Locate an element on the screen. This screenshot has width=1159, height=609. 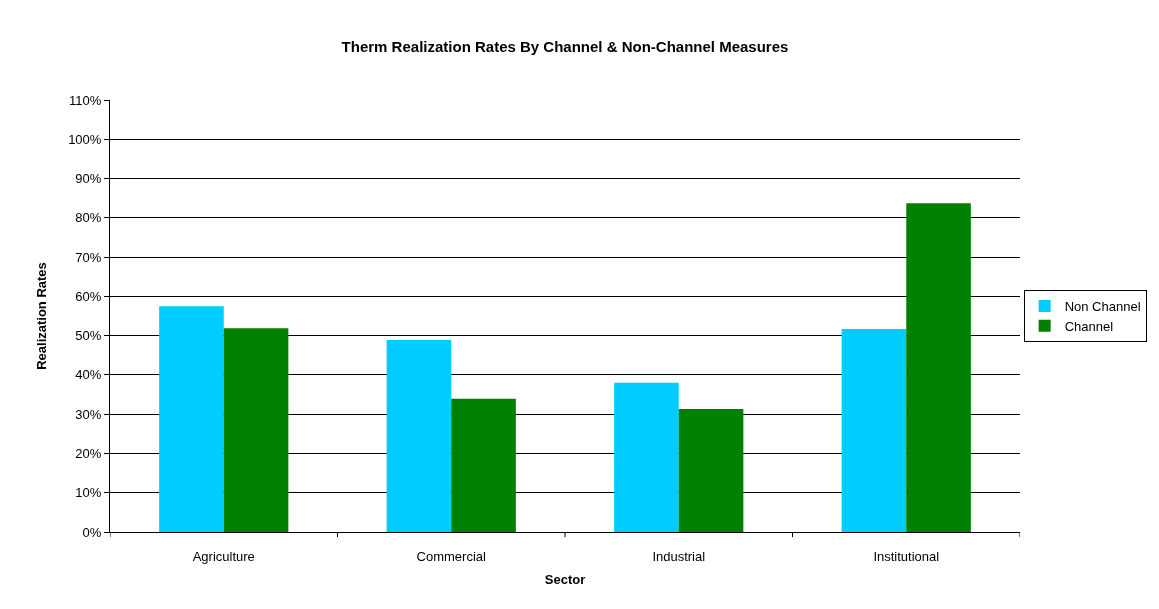
x-tick-label: Institutional is located at coordinates (906, 556).